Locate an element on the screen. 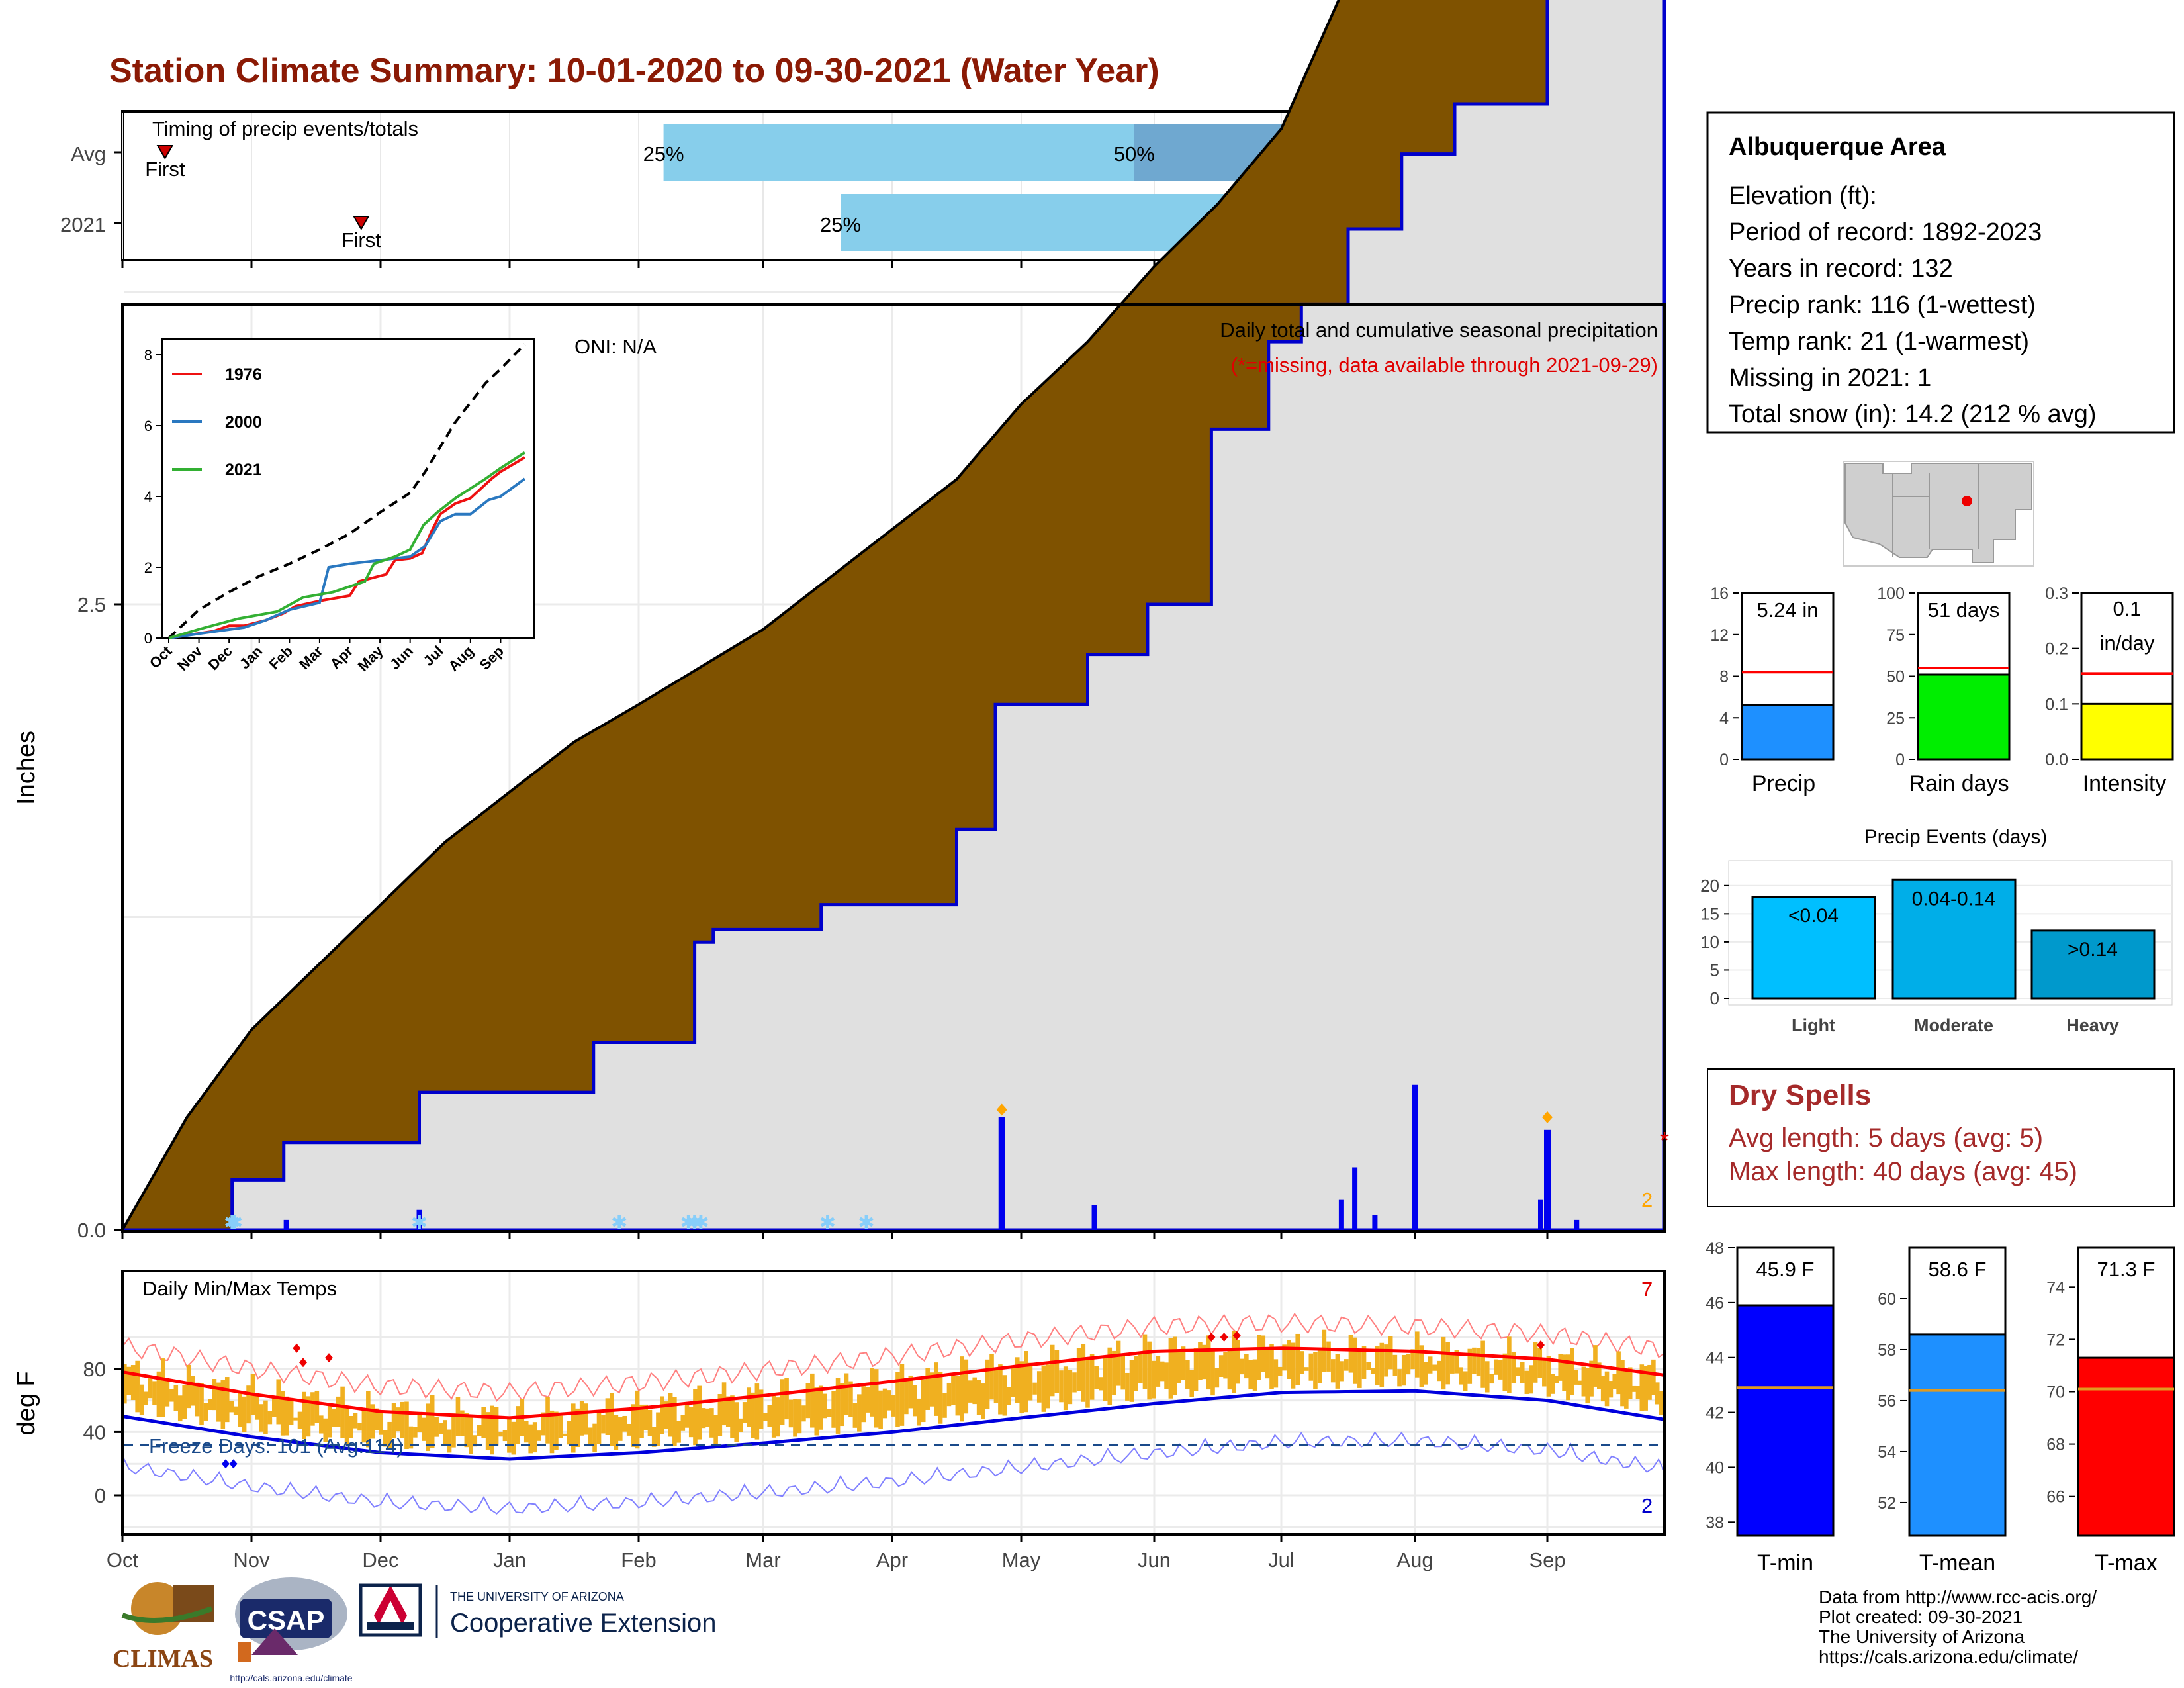  temp-bar-ytick-label: 74 is located at coordinates (2055, 1287).